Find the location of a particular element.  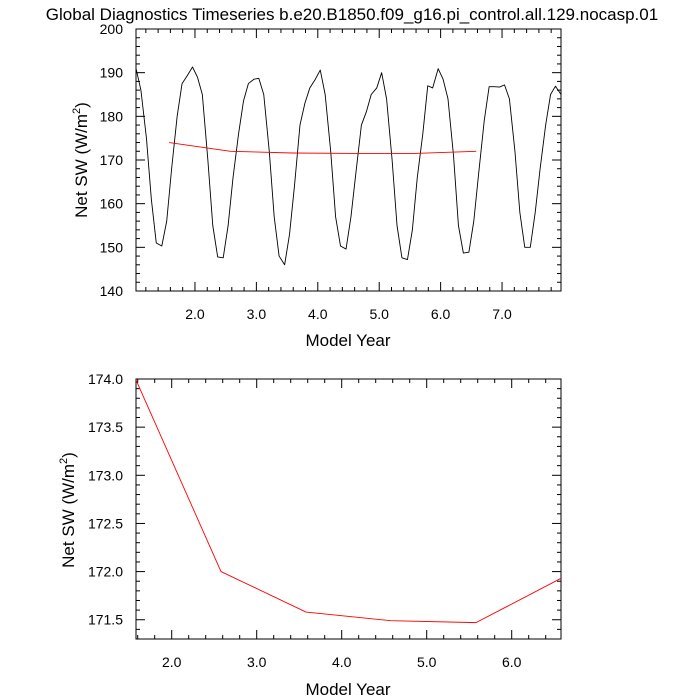

y-tick-label: 174.0 is located at coordinates (105, 379).